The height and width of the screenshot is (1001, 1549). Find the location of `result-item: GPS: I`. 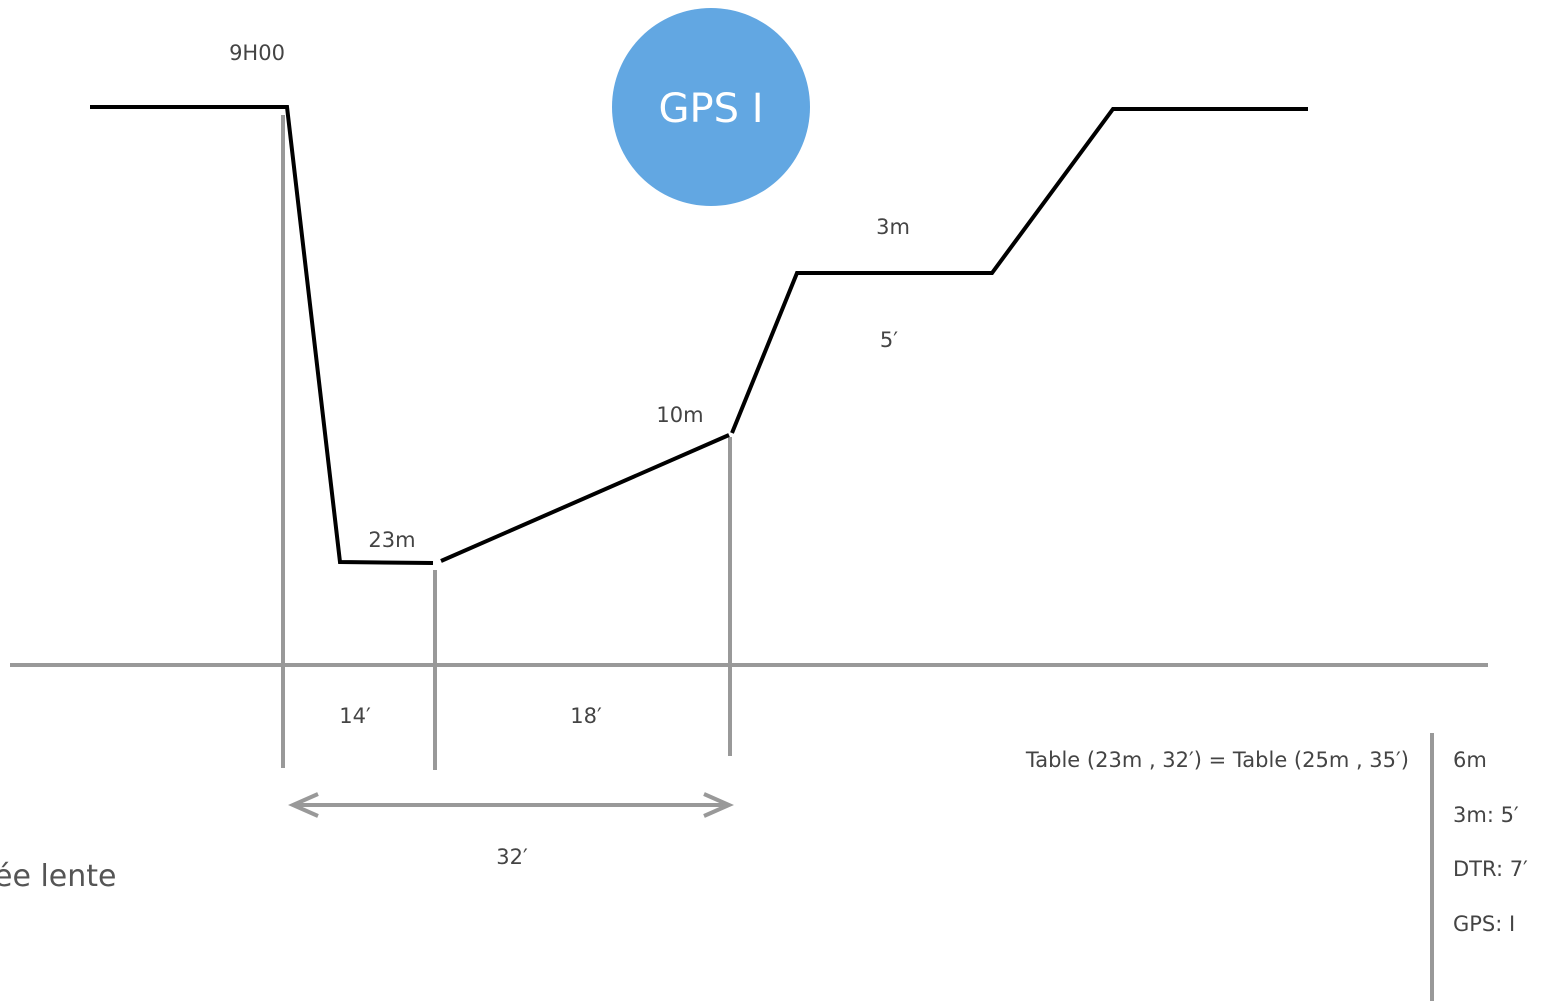

result-item: GPS: I is located at coordinates (1484, 924).